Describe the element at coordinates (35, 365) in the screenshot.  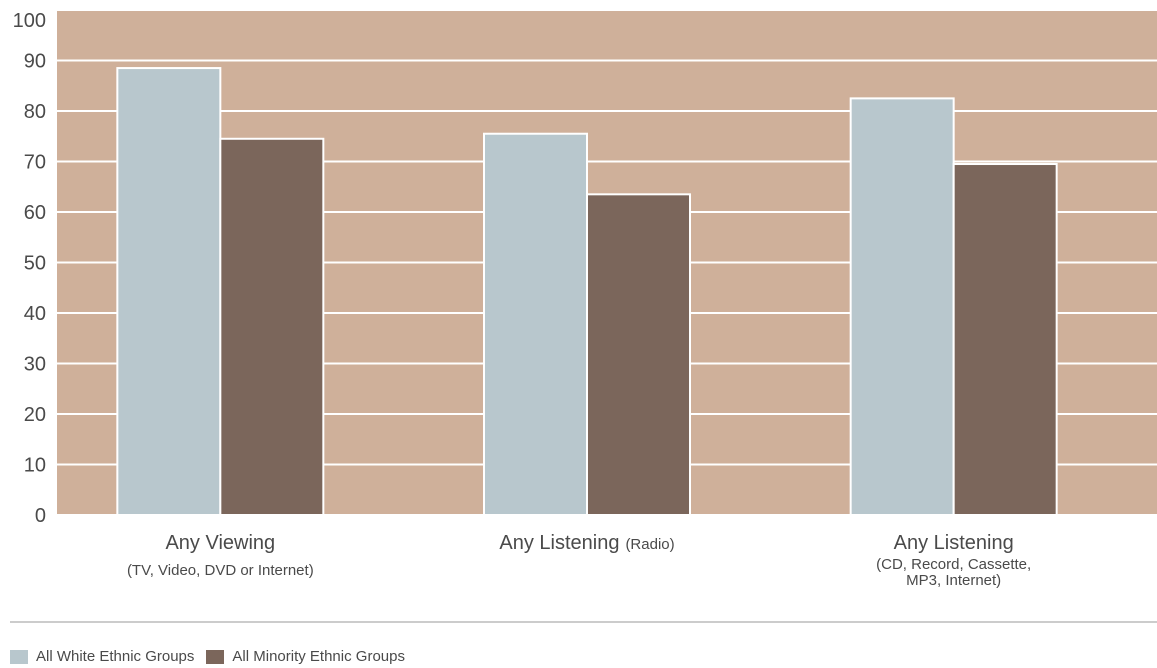
I see `y-tick-label: 30` at that location.